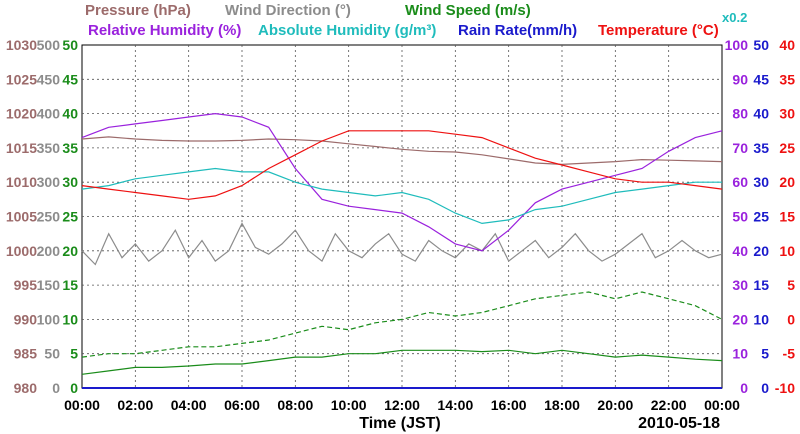 This screenshot has height=434, width=800. Describe the element at coordinates (740, 354) in the screenshot. I see `humidity-tick-label: 10` at that location.